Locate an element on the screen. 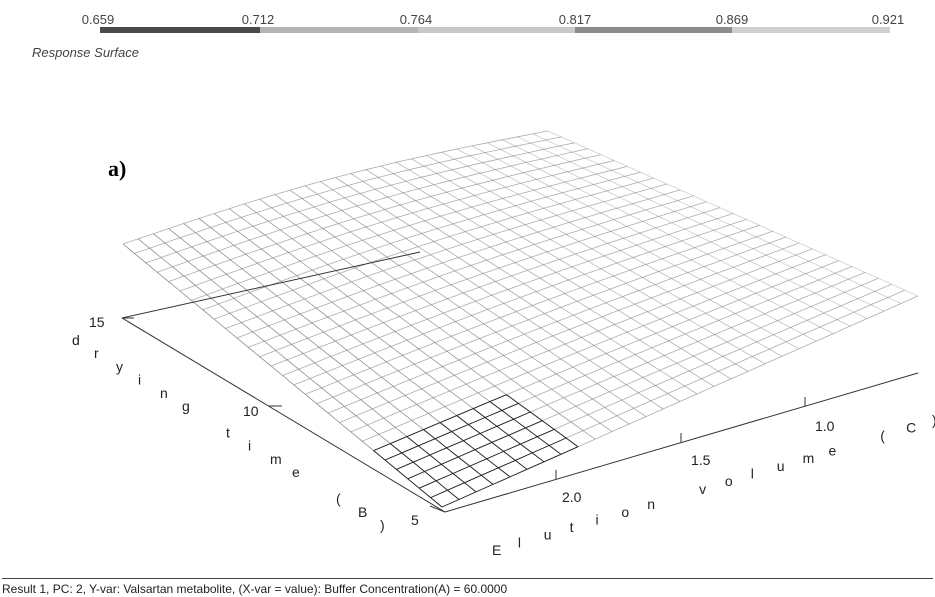  y-axis-title-letter: r is located at coordinates (96, 353).